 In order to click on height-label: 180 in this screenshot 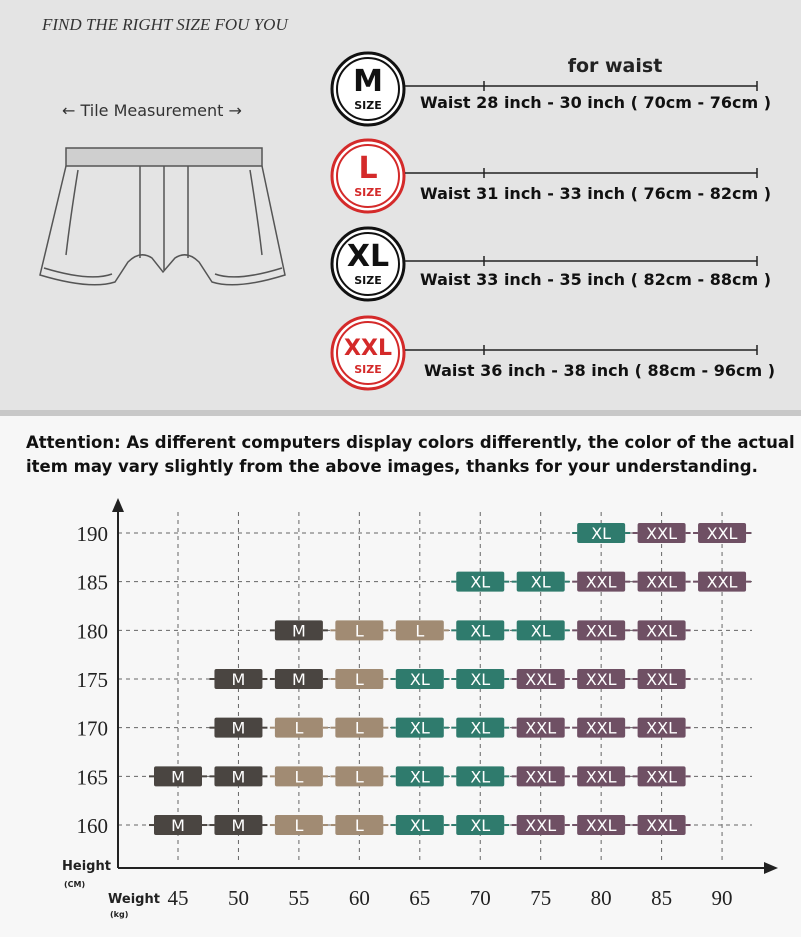, I will do `click(93, 631)`.